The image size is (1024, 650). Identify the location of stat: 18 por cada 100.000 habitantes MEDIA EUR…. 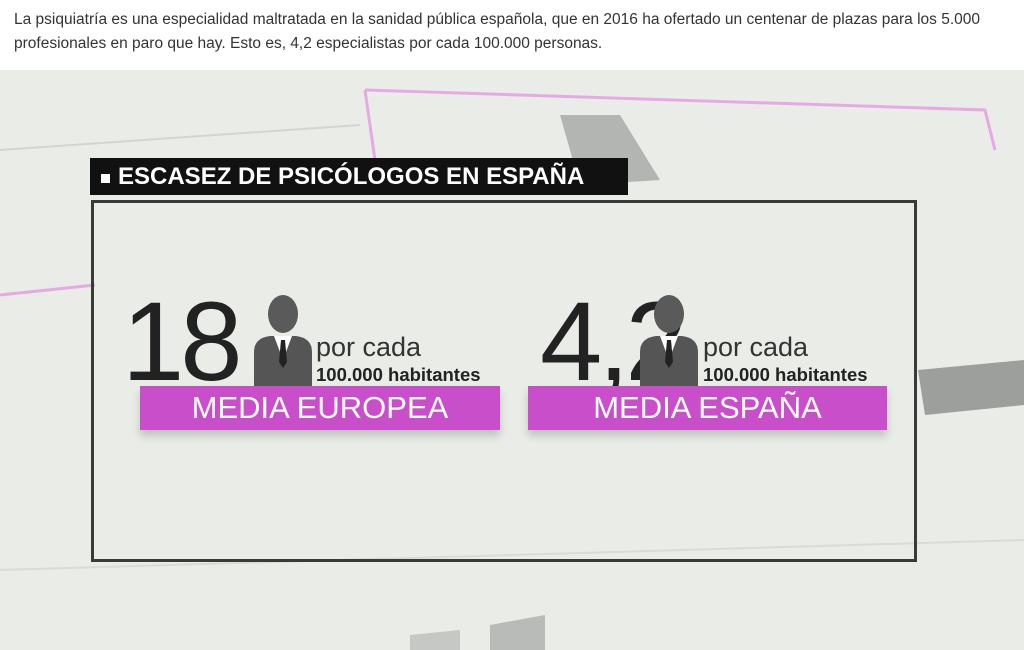
(317, 361).